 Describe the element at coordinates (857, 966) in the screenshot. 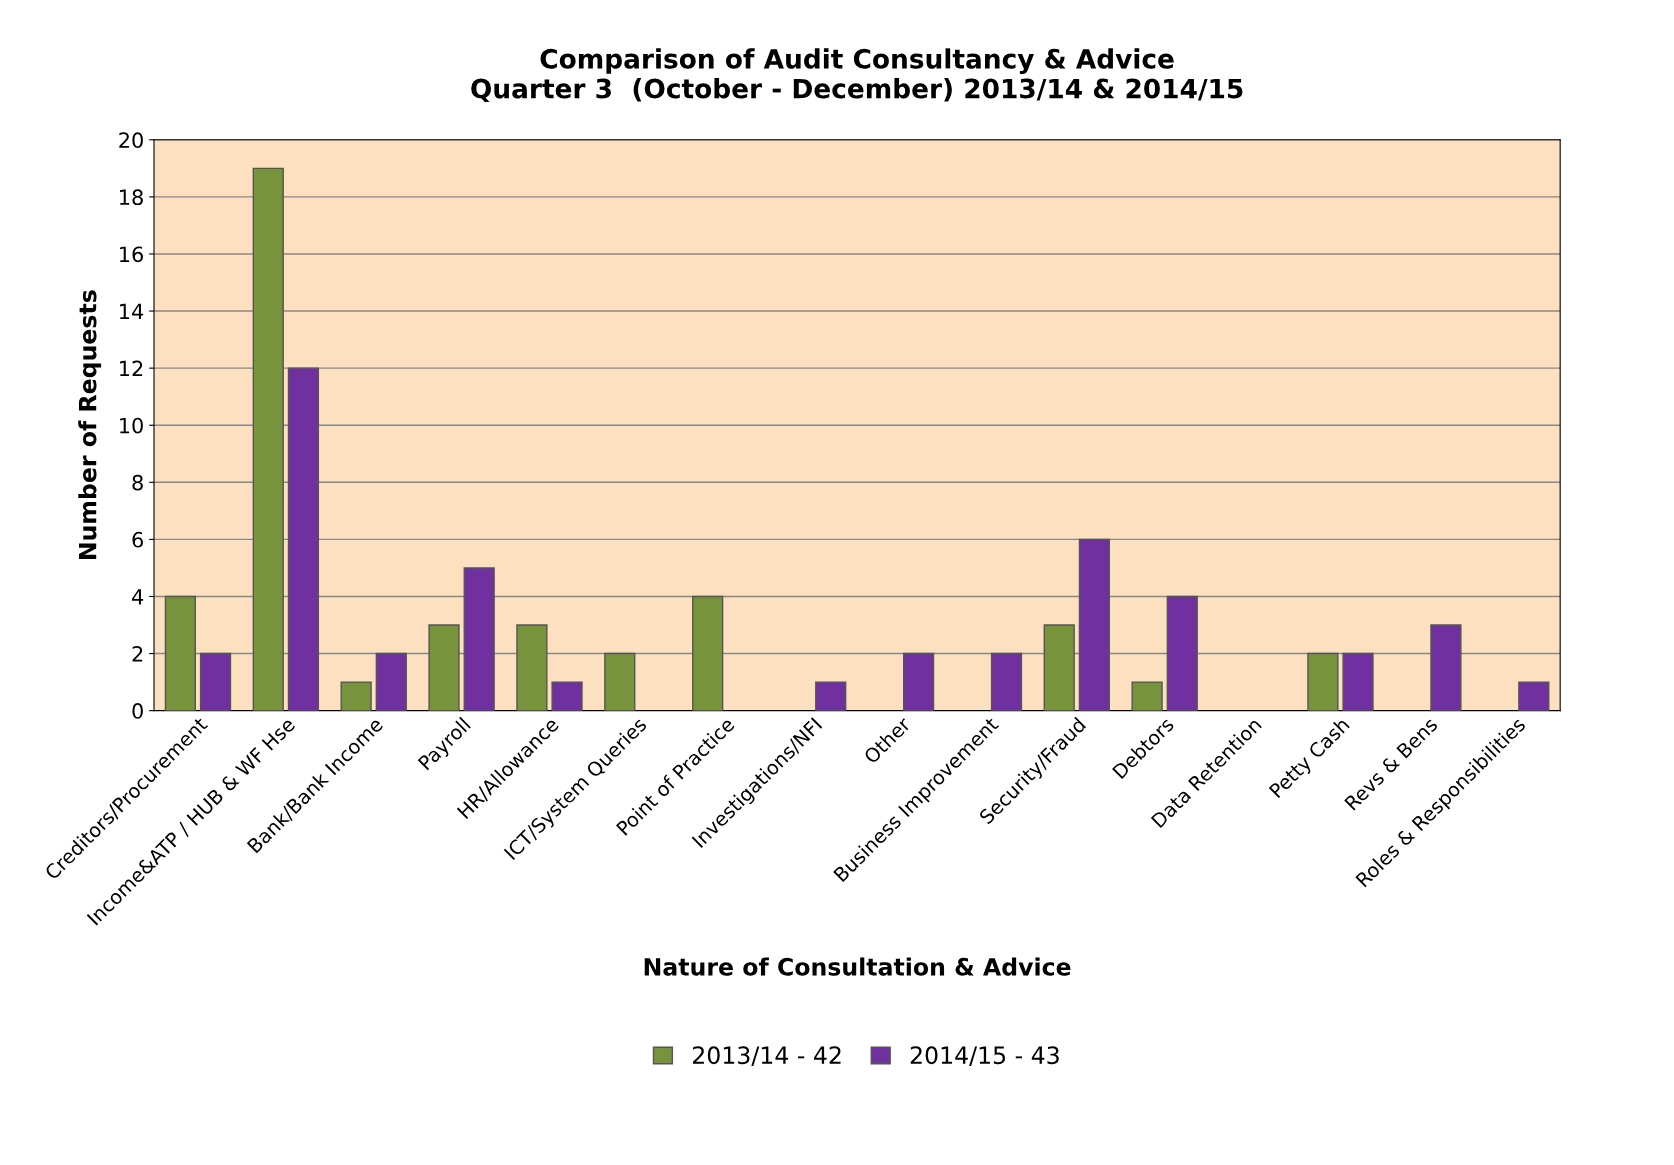

I see `x-axis-title: Nature of Consultation & Advice` at that location.